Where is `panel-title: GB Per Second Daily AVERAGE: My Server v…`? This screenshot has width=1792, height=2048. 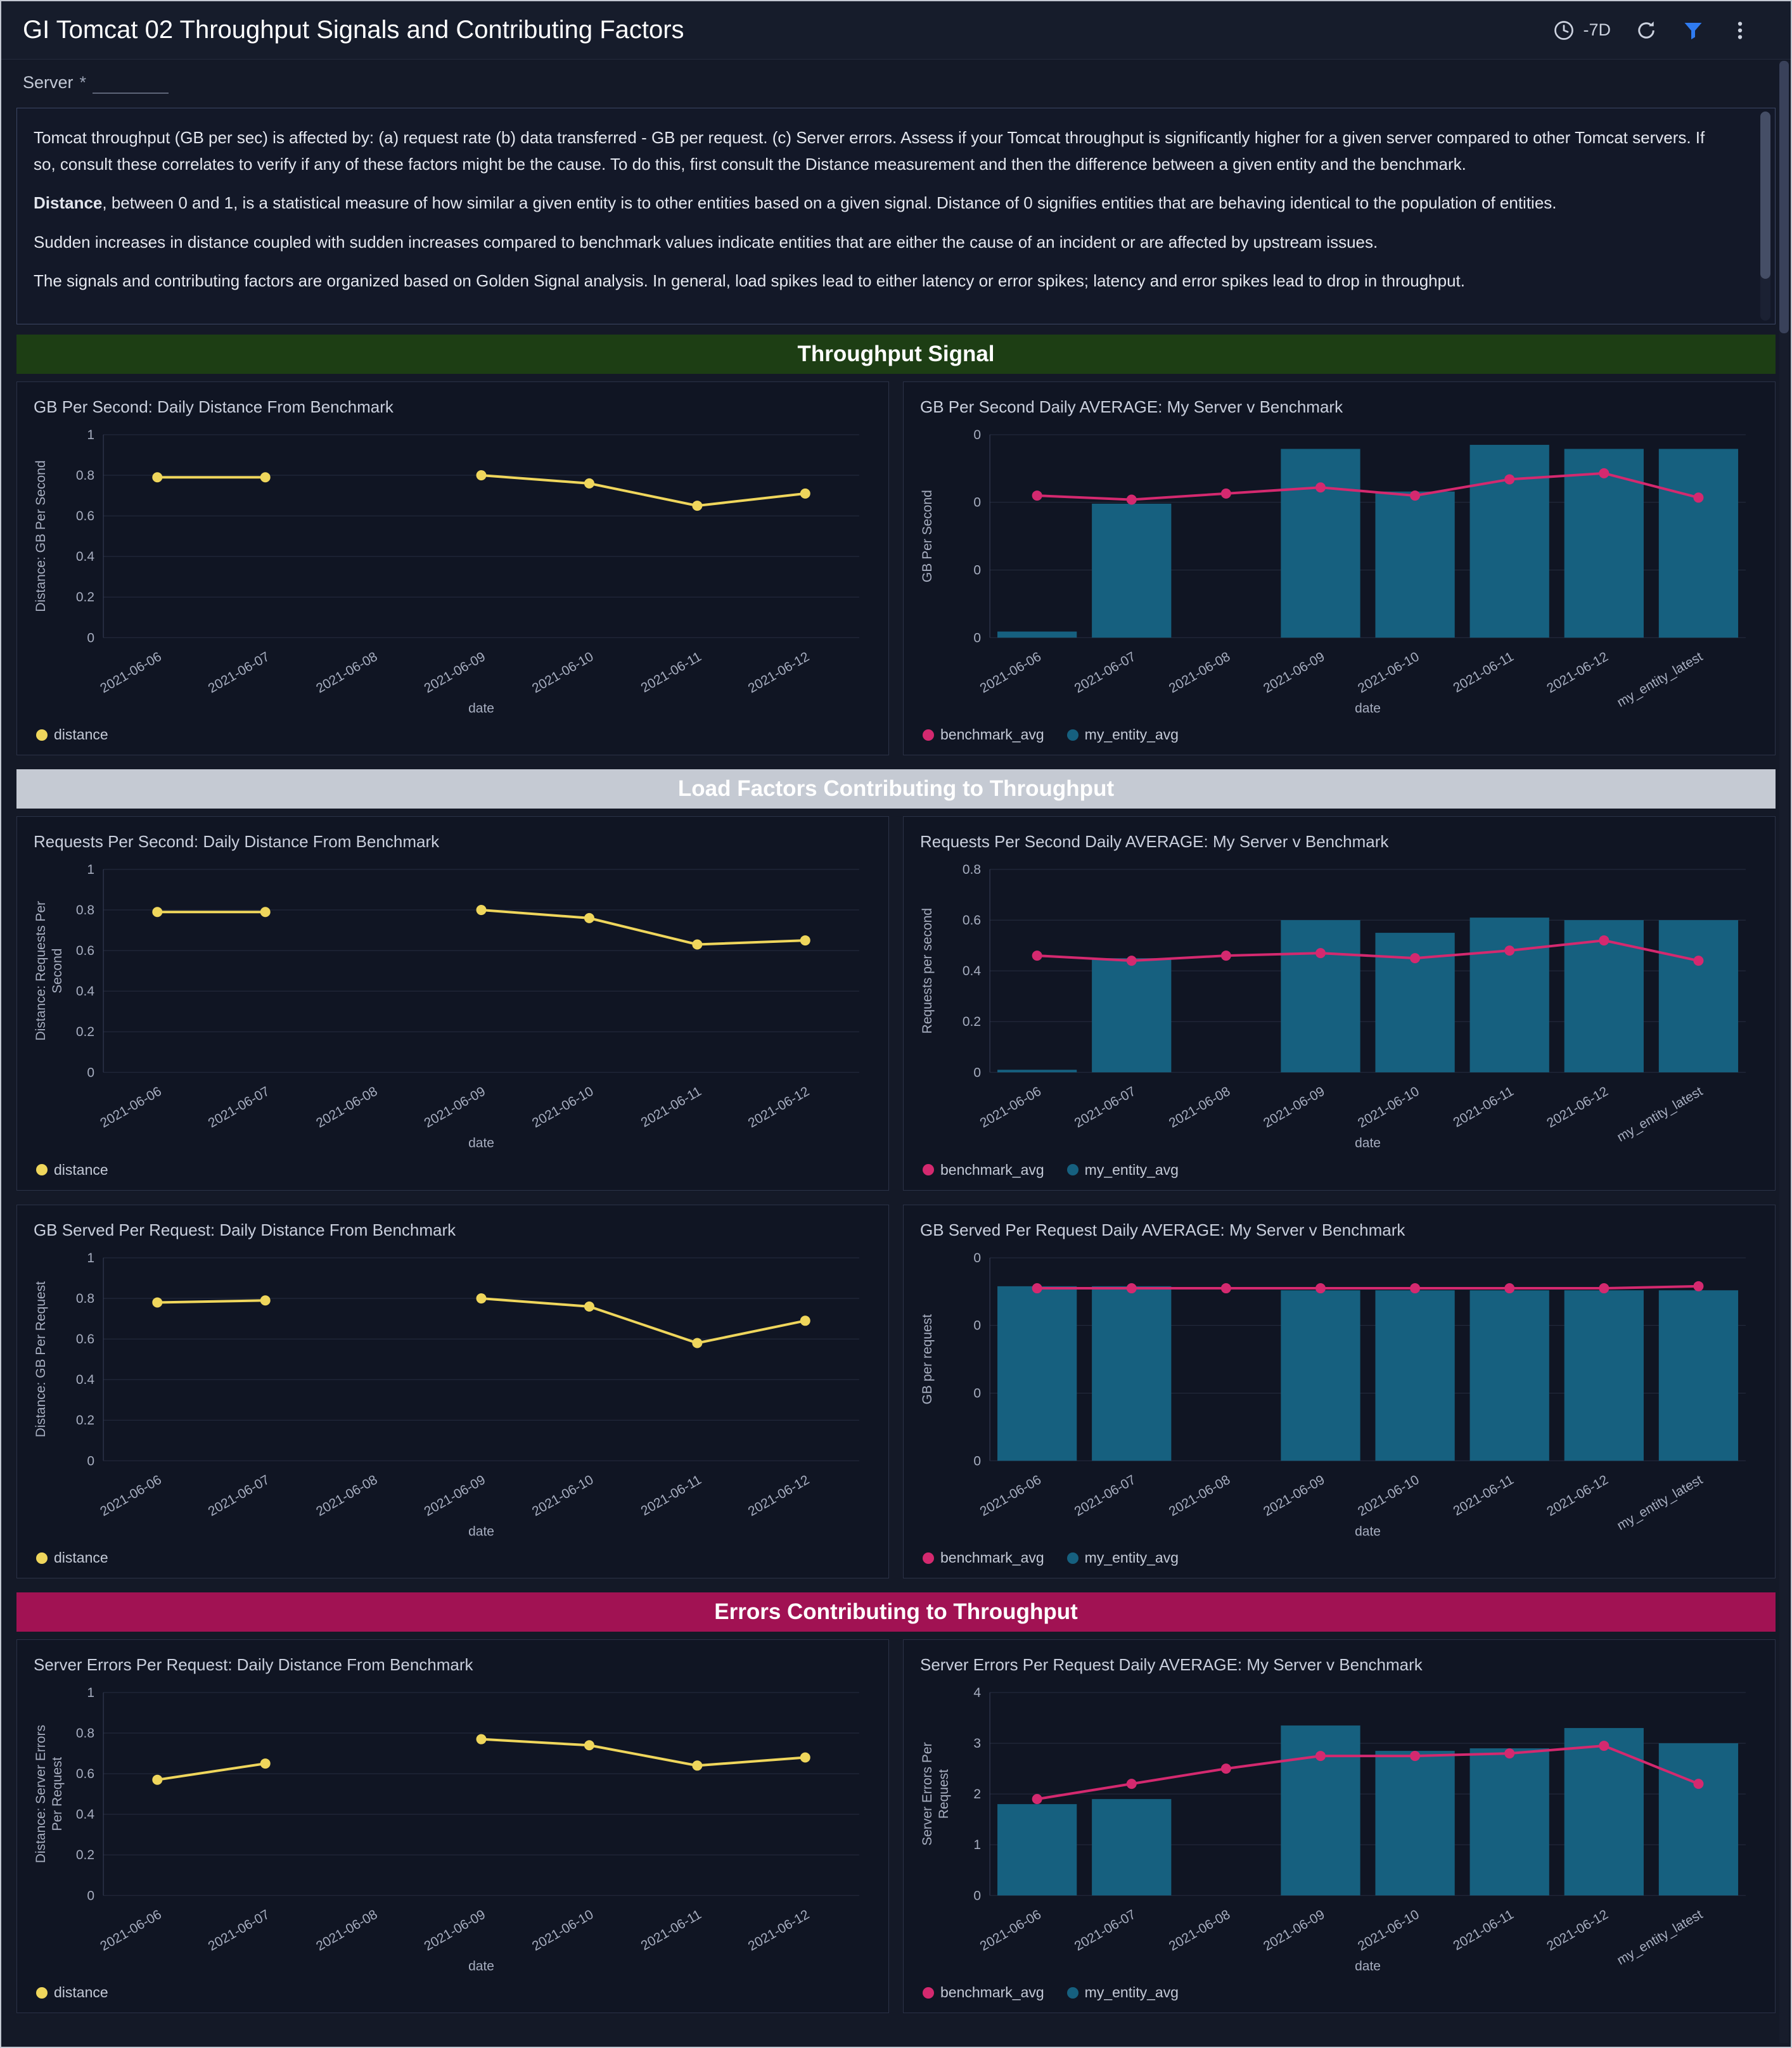 panel-title: GB Per Second Daily AVERAGE: My Server v… is located at coordinates (1131, 406).